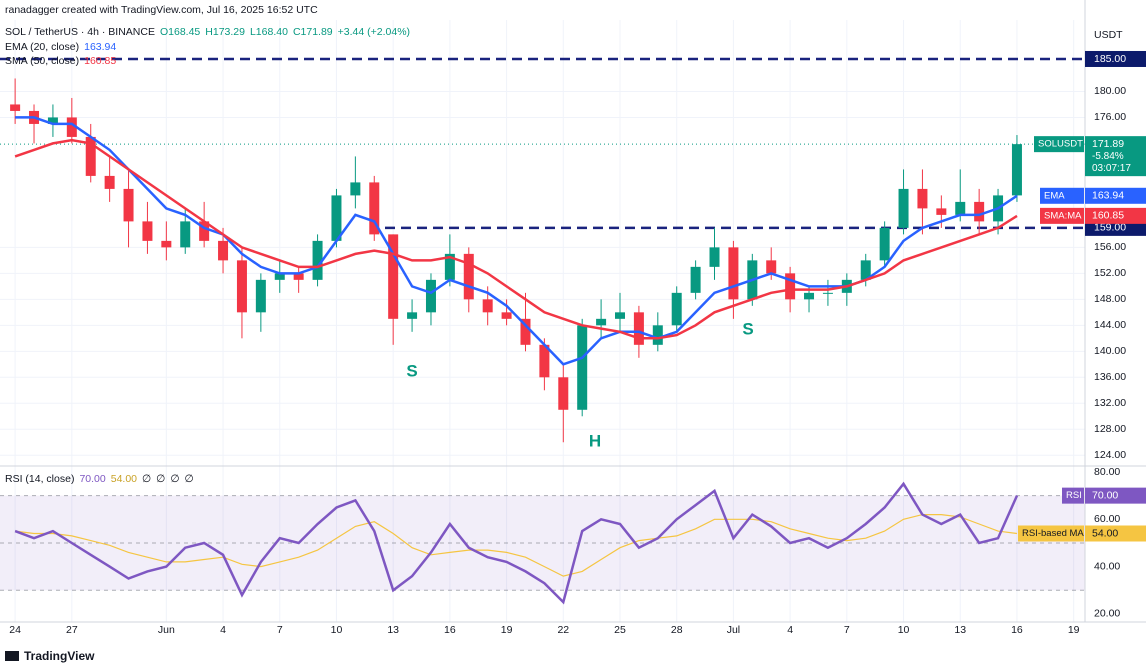  I want to click on brand: TradingView, so click(59, 656).